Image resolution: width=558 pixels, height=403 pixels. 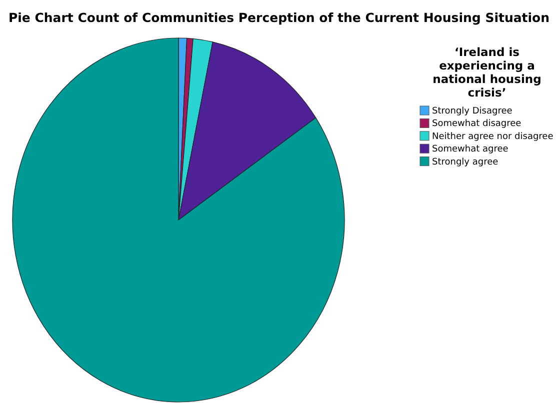 What do you see at coordinates (465, 162) in the screenshot?
I see `legend-label: Strongly agree` at bounding box center [465, 162].